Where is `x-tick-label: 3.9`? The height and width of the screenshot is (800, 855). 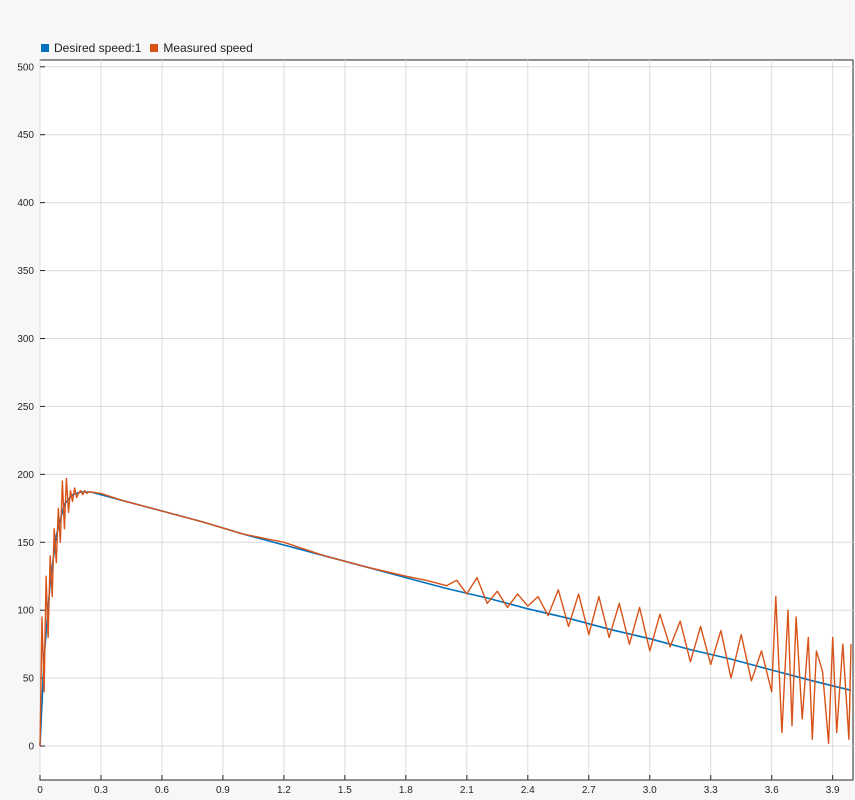 x-tick-label: 3.9 is located at coordinates (833, 790).